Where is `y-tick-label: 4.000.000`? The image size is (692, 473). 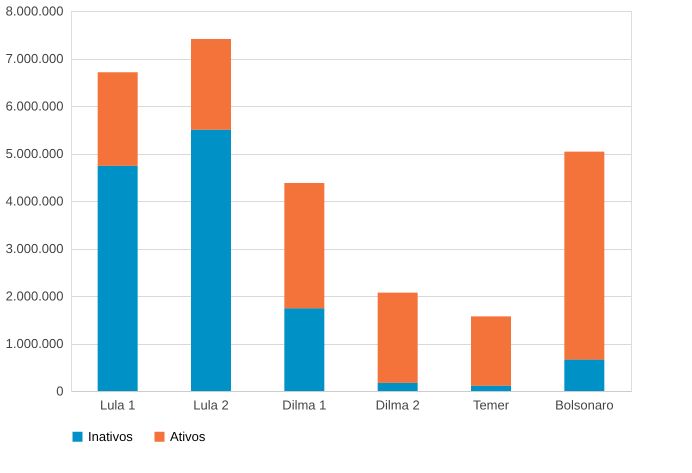
y-tick-label: 4.000.000 is located at coordinates (35, 201).